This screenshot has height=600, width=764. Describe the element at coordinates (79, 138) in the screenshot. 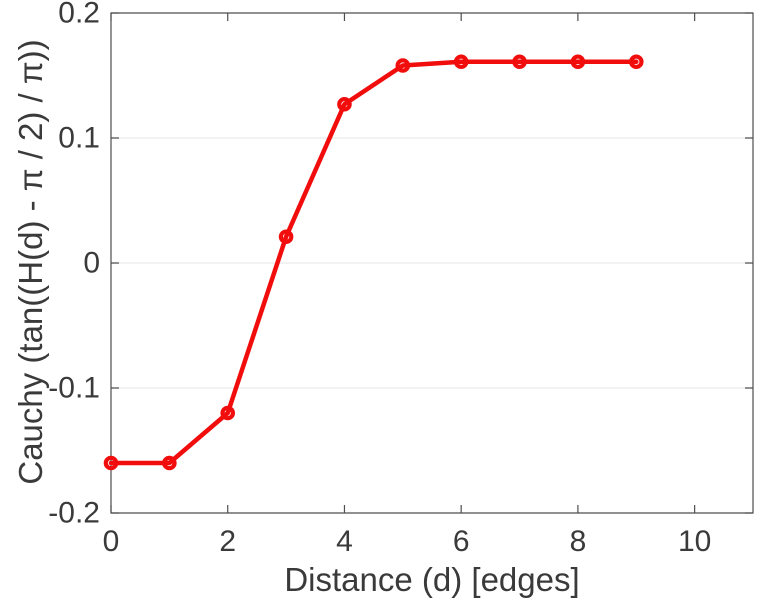

I see `y-tick-label: 0.1` at that location.